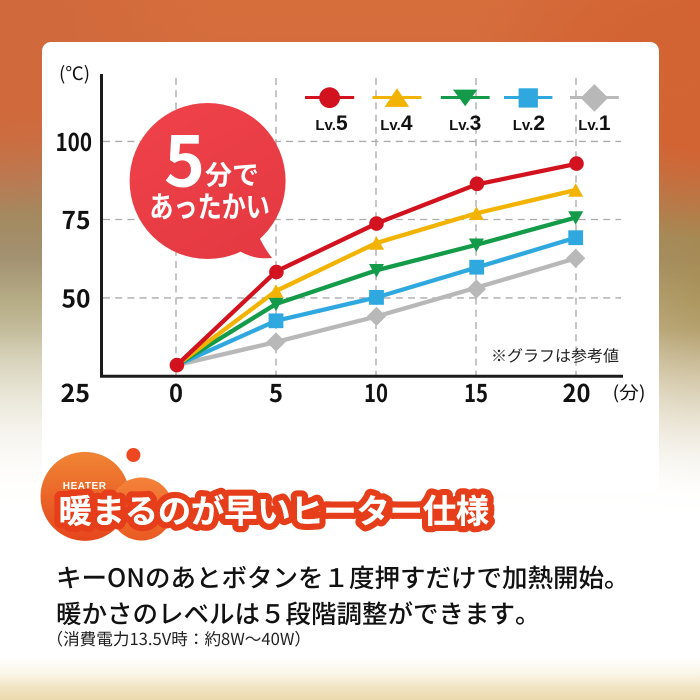  Describe the element at coordinates (209, 205) in the screenshot. I see `svg-text: あったかい` at that location.